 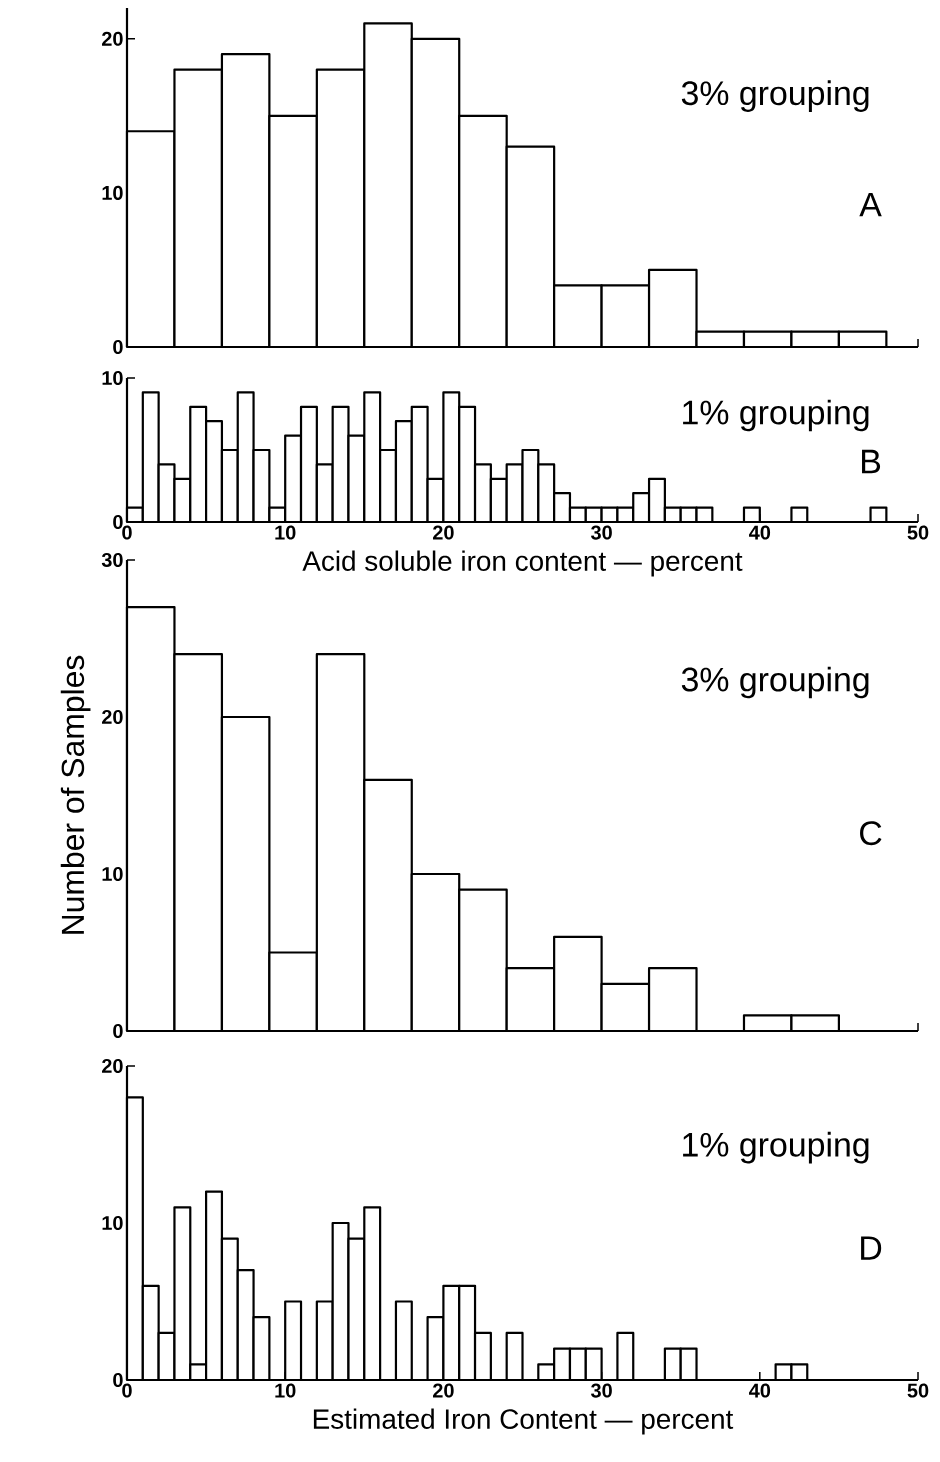 What do you see at coordinates (871, 1248) in the screenshot?
I see `annotation: D` at bounding box center [871, 1248].